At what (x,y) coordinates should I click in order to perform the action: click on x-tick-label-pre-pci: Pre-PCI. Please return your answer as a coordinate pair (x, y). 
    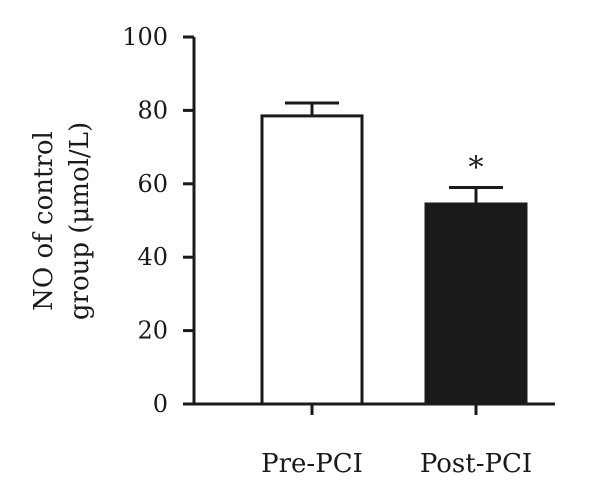
    Looking at the image, I should click on (312, 464).